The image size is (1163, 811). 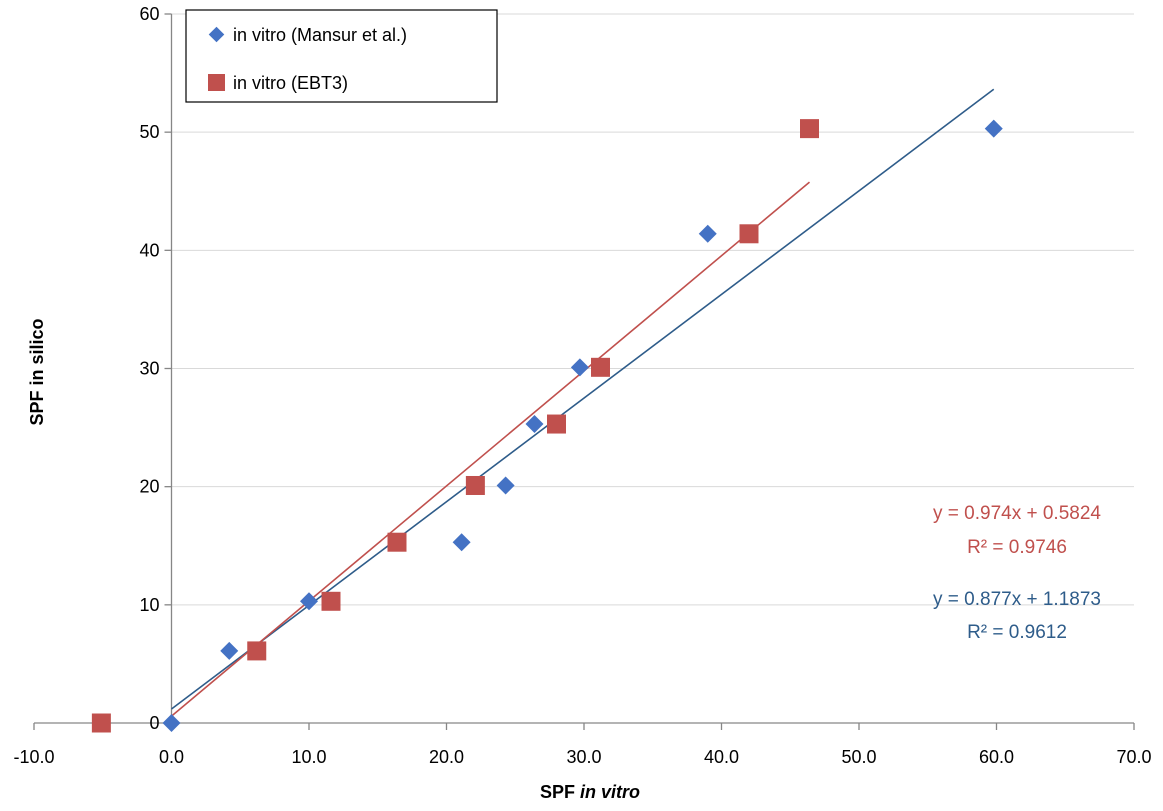 What do you see at coordinates (858, 757) in the screenshot?
I see `x-tick-label: 50.0` at bounding box center [858, 757].